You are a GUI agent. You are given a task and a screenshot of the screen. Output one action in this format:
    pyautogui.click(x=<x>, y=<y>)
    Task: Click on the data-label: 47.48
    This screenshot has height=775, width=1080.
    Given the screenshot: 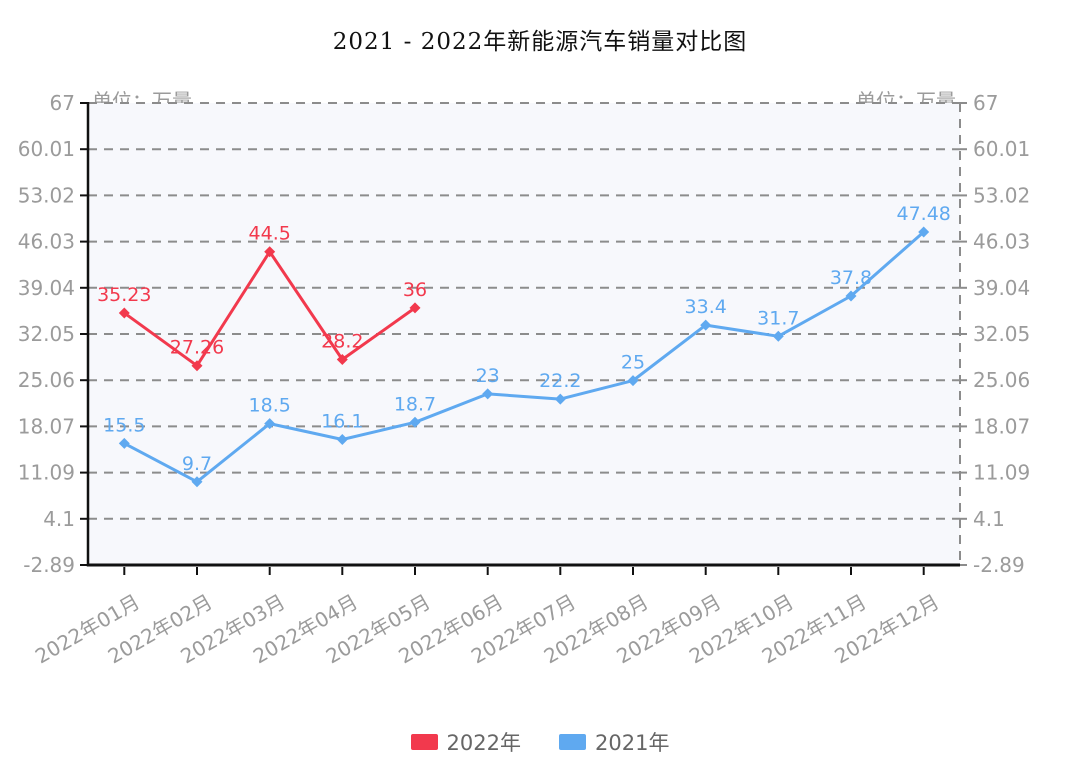 What is the action you would take?
    pyautogui.click(x=923, y=214)
    